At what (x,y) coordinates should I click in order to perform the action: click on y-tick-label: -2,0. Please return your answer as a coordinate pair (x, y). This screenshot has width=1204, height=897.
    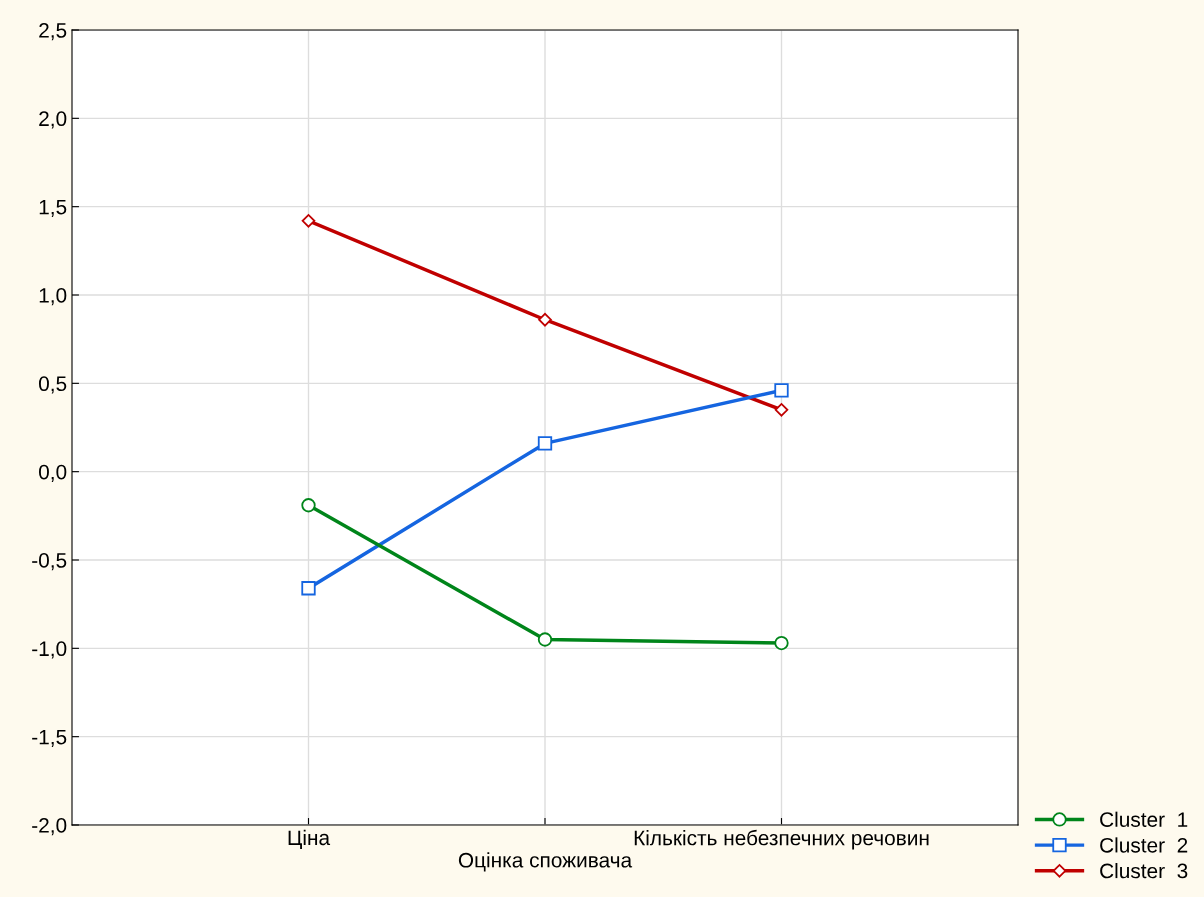
    Looking at the image, I should click on (49, 827).